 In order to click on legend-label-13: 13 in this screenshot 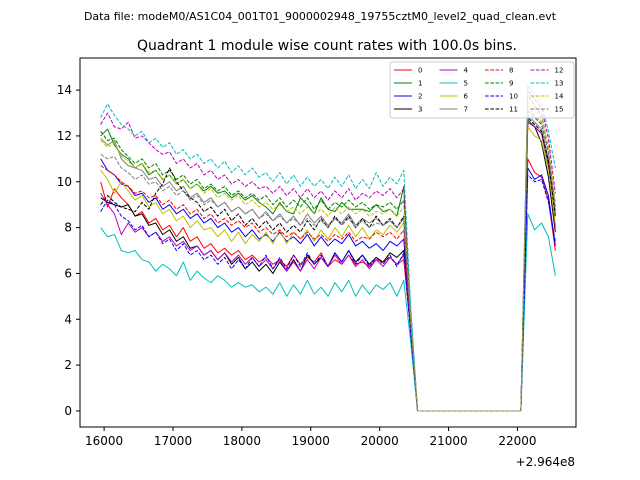, I will do `click(559, 84)`.